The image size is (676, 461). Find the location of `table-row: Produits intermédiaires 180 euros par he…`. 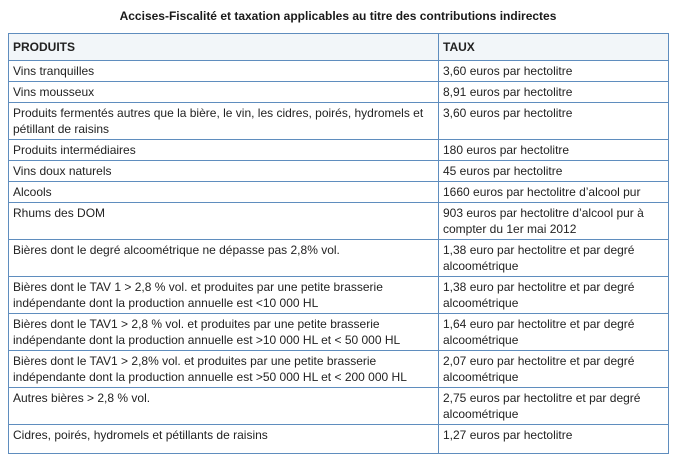

table-row: Produits intermédiaires 180 euros par he… is located at coordinates (338, 150).